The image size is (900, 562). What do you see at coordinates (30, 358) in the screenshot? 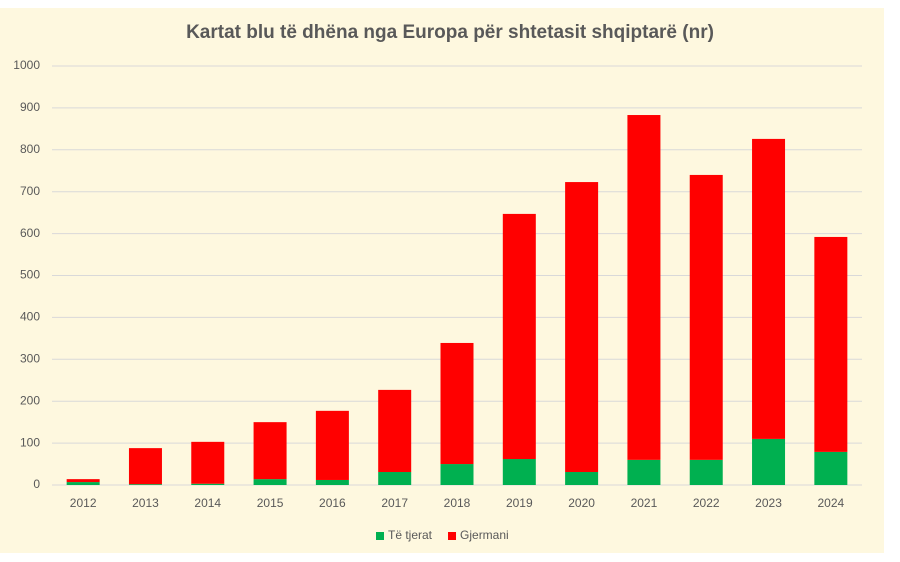
I see `y-tick-label: 300` at bounding box center [30, 358].